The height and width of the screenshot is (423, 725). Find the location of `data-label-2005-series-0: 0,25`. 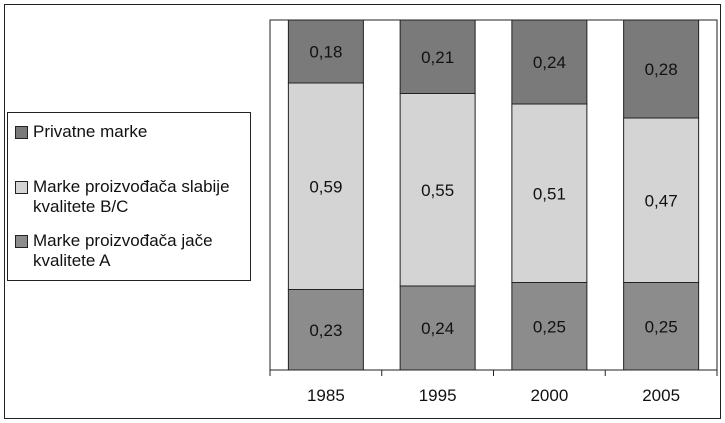

data-label-2005-series-0: 0,25 is located at coordinates (661, 326).